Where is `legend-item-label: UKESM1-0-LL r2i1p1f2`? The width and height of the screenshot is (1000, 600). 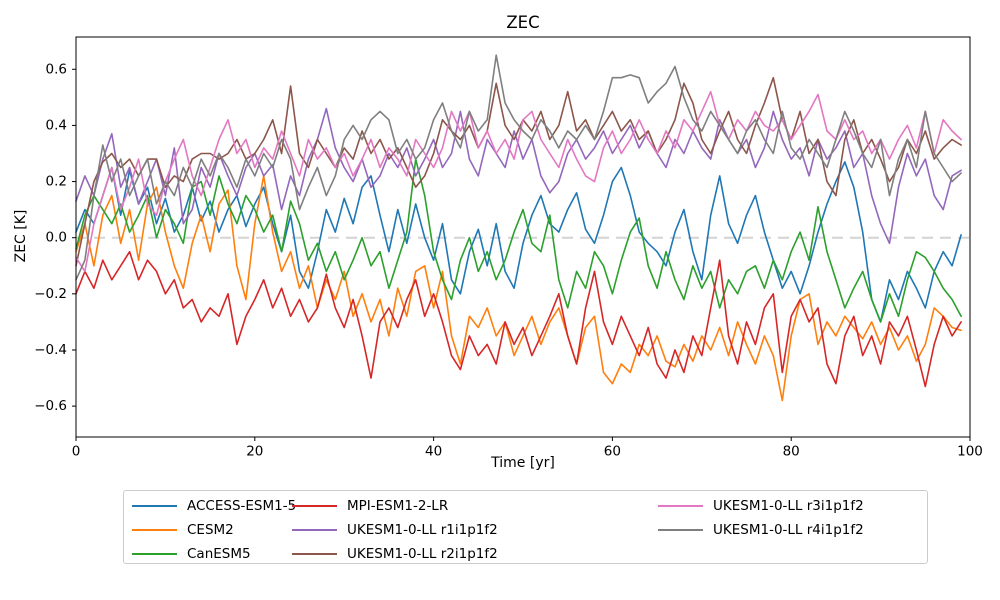
legend-item-label: UKESM1-0-LL r2i1p1f2 is located at coordinates (422, 554).